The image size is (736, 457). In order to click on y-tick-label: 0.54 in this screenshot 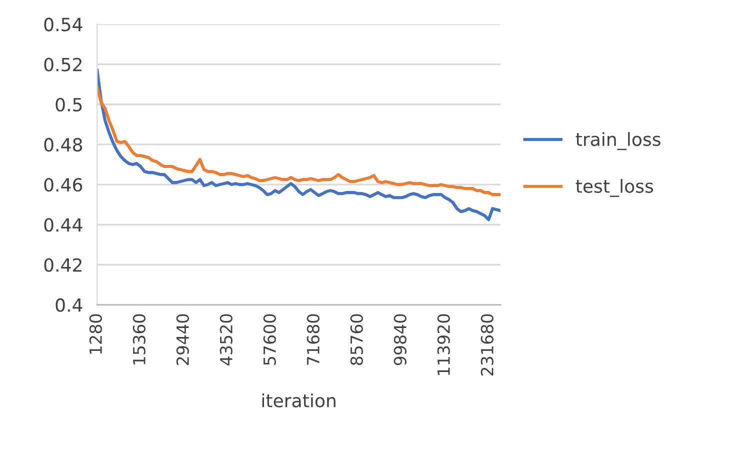, I will do `click(63, 25)`.